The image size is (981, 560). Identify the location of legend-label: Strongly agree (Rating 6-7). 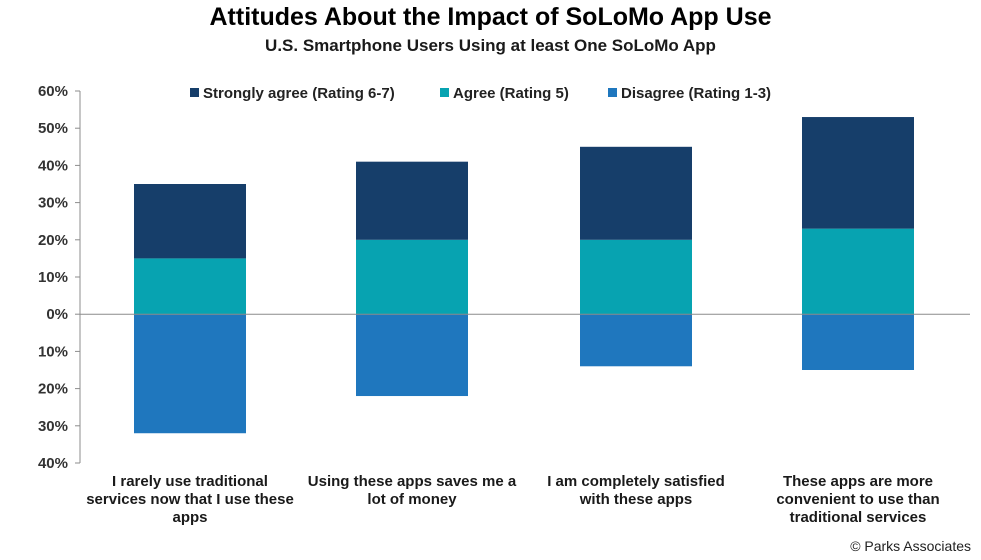
(299, 93).